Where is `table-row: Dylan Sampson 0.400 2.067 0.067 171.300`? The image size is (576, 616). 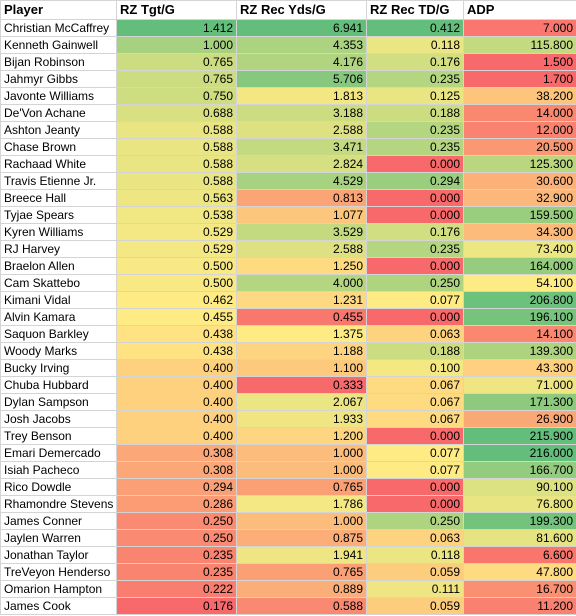
table-row: Dylan Sampson 0.400 2.067 0.067 171.300 is located at coordinates (288, 402).